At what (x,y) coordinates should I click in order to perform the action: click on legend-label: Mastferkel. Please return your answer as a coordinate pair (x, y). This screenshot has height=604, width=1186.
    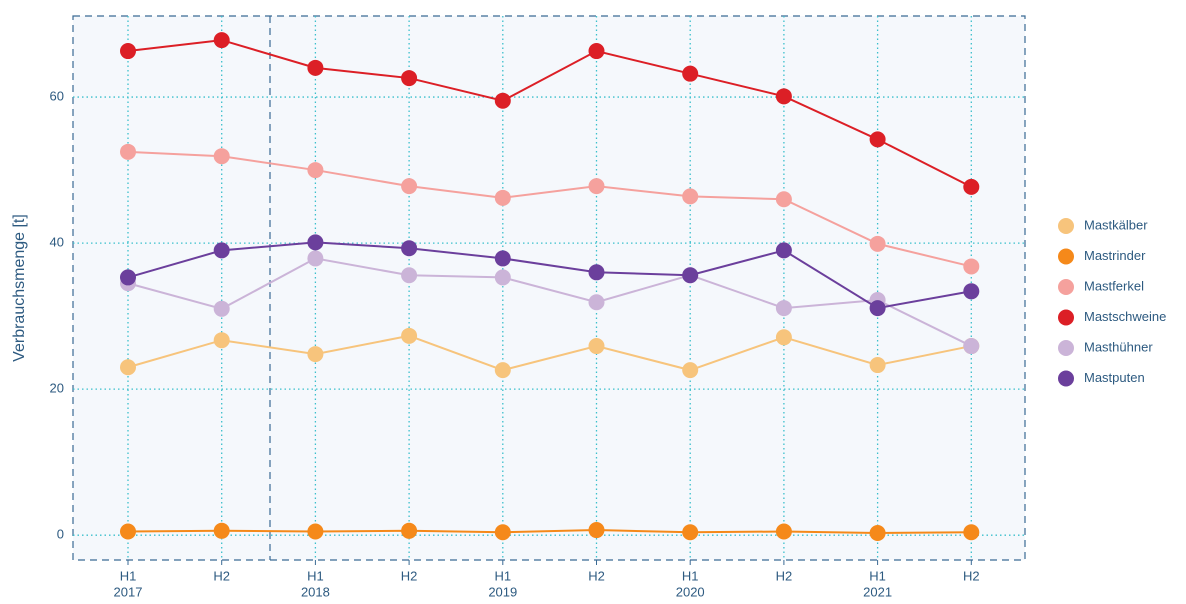
    Looking at the image, I should click on (1114, 285).